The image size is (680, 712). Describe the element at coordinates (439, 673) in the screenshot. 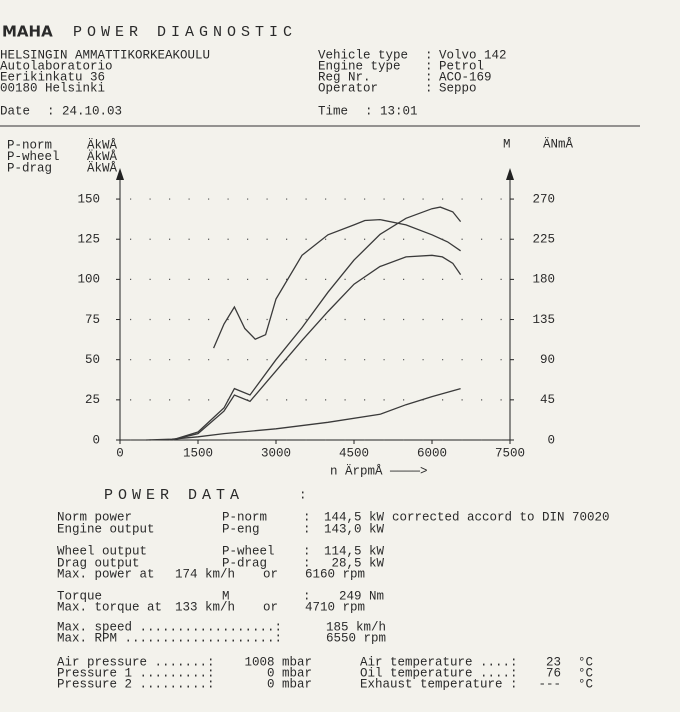

I see `data-cell: Oil temperature ....:` at that location.